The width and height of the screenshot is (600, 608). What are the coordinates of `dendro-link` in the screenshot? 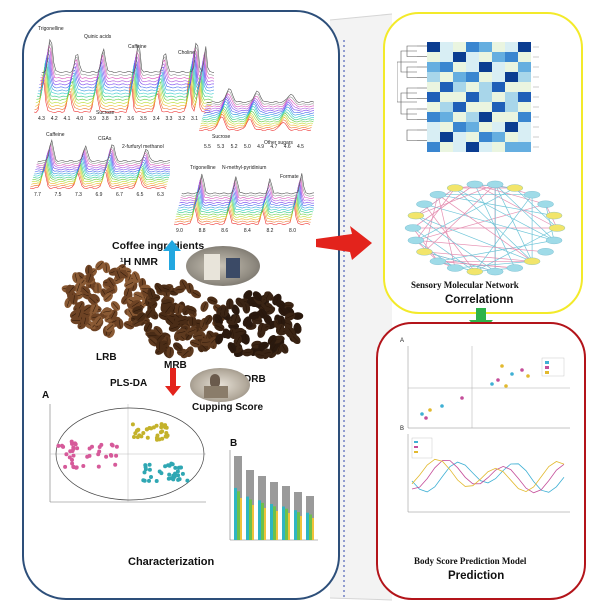 It's located at (409, 103).